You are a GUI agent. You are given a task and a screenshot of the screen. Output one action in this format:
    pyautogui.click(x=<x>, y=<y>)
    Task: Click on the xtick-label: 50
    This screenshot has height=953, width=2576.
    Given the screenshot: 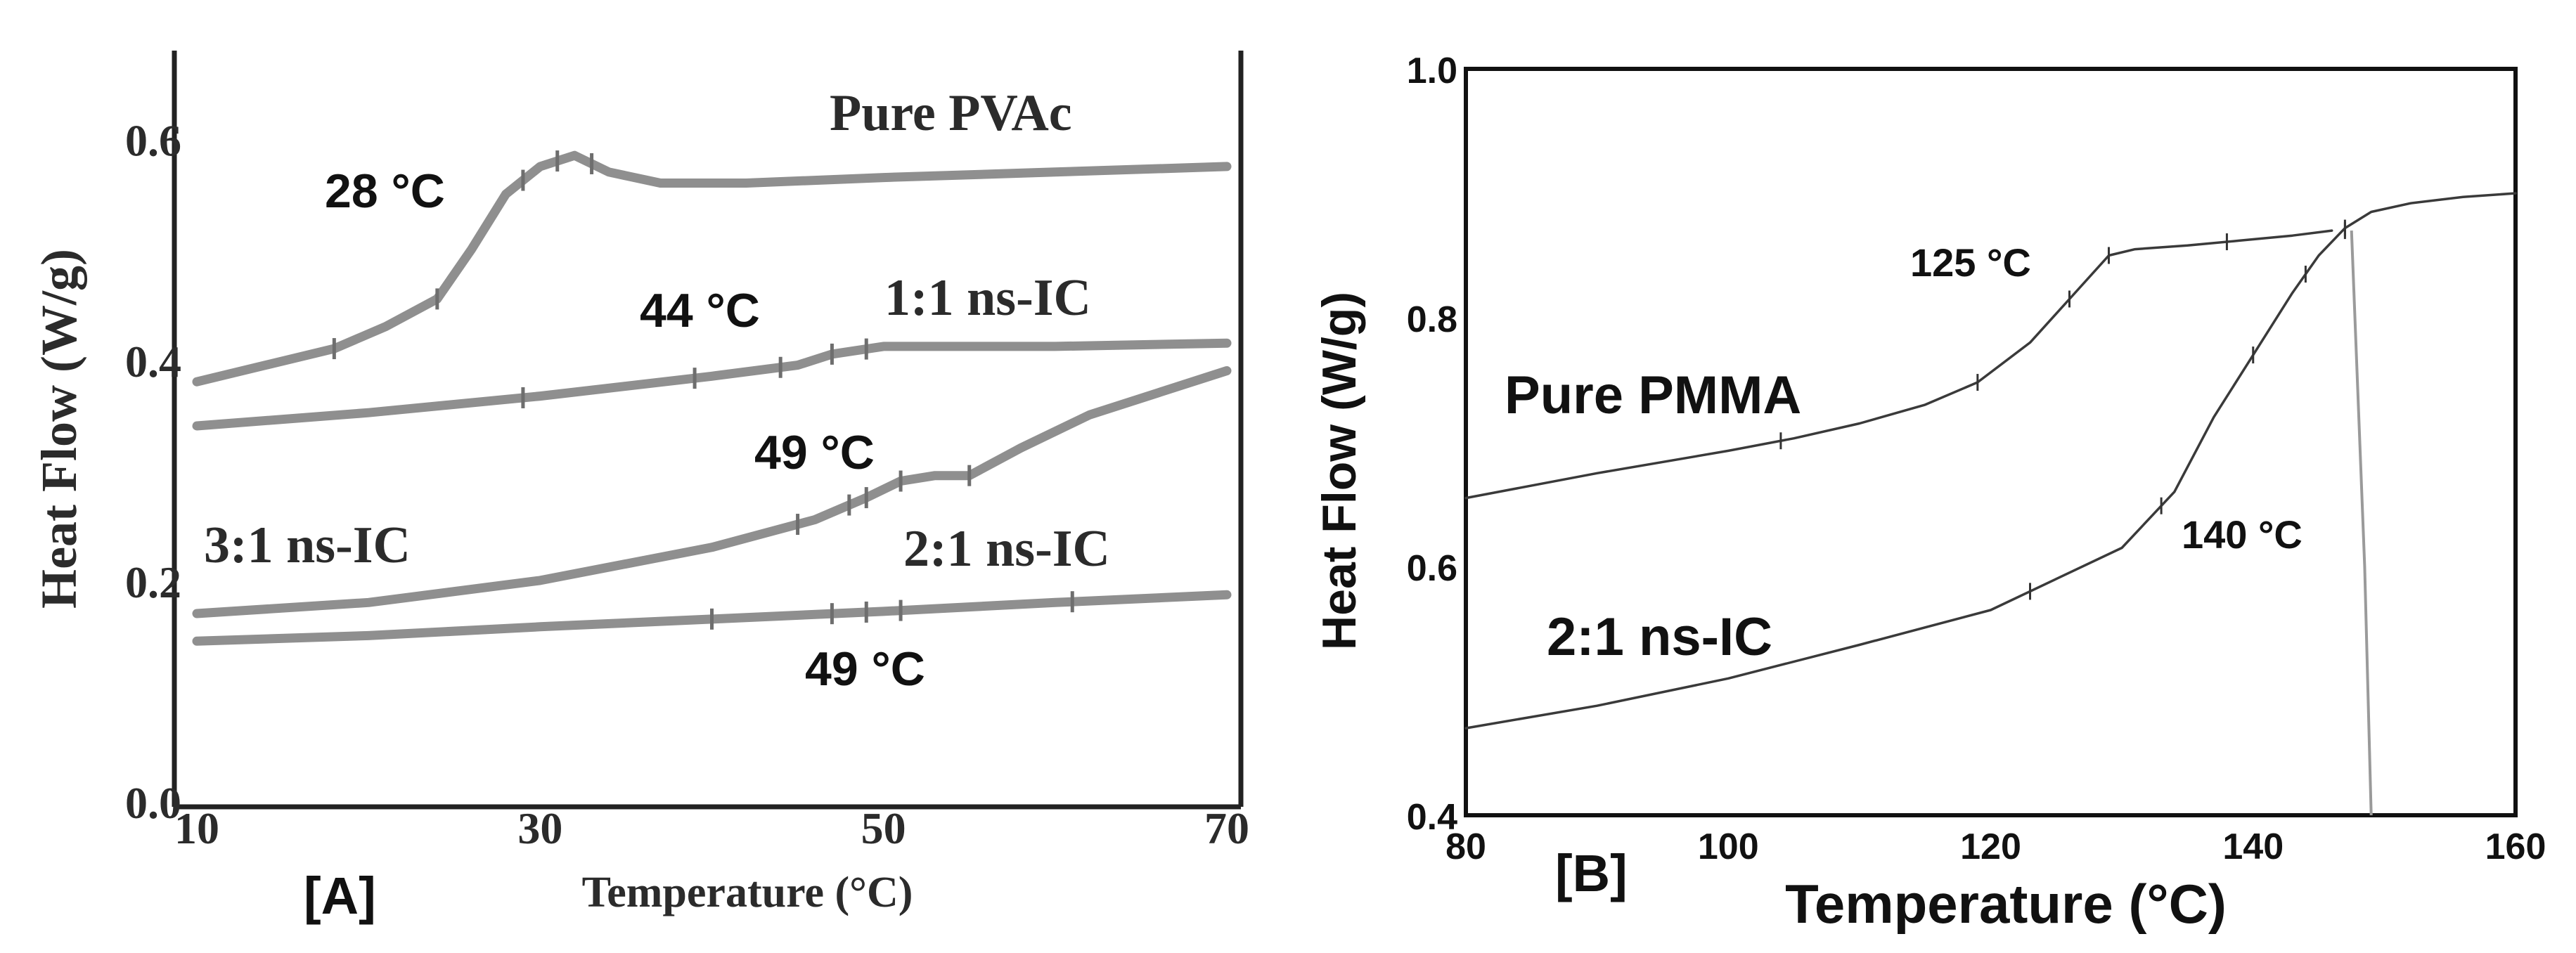 What is the action you would take?
    pyautogui.click(x=883, y=828)
    